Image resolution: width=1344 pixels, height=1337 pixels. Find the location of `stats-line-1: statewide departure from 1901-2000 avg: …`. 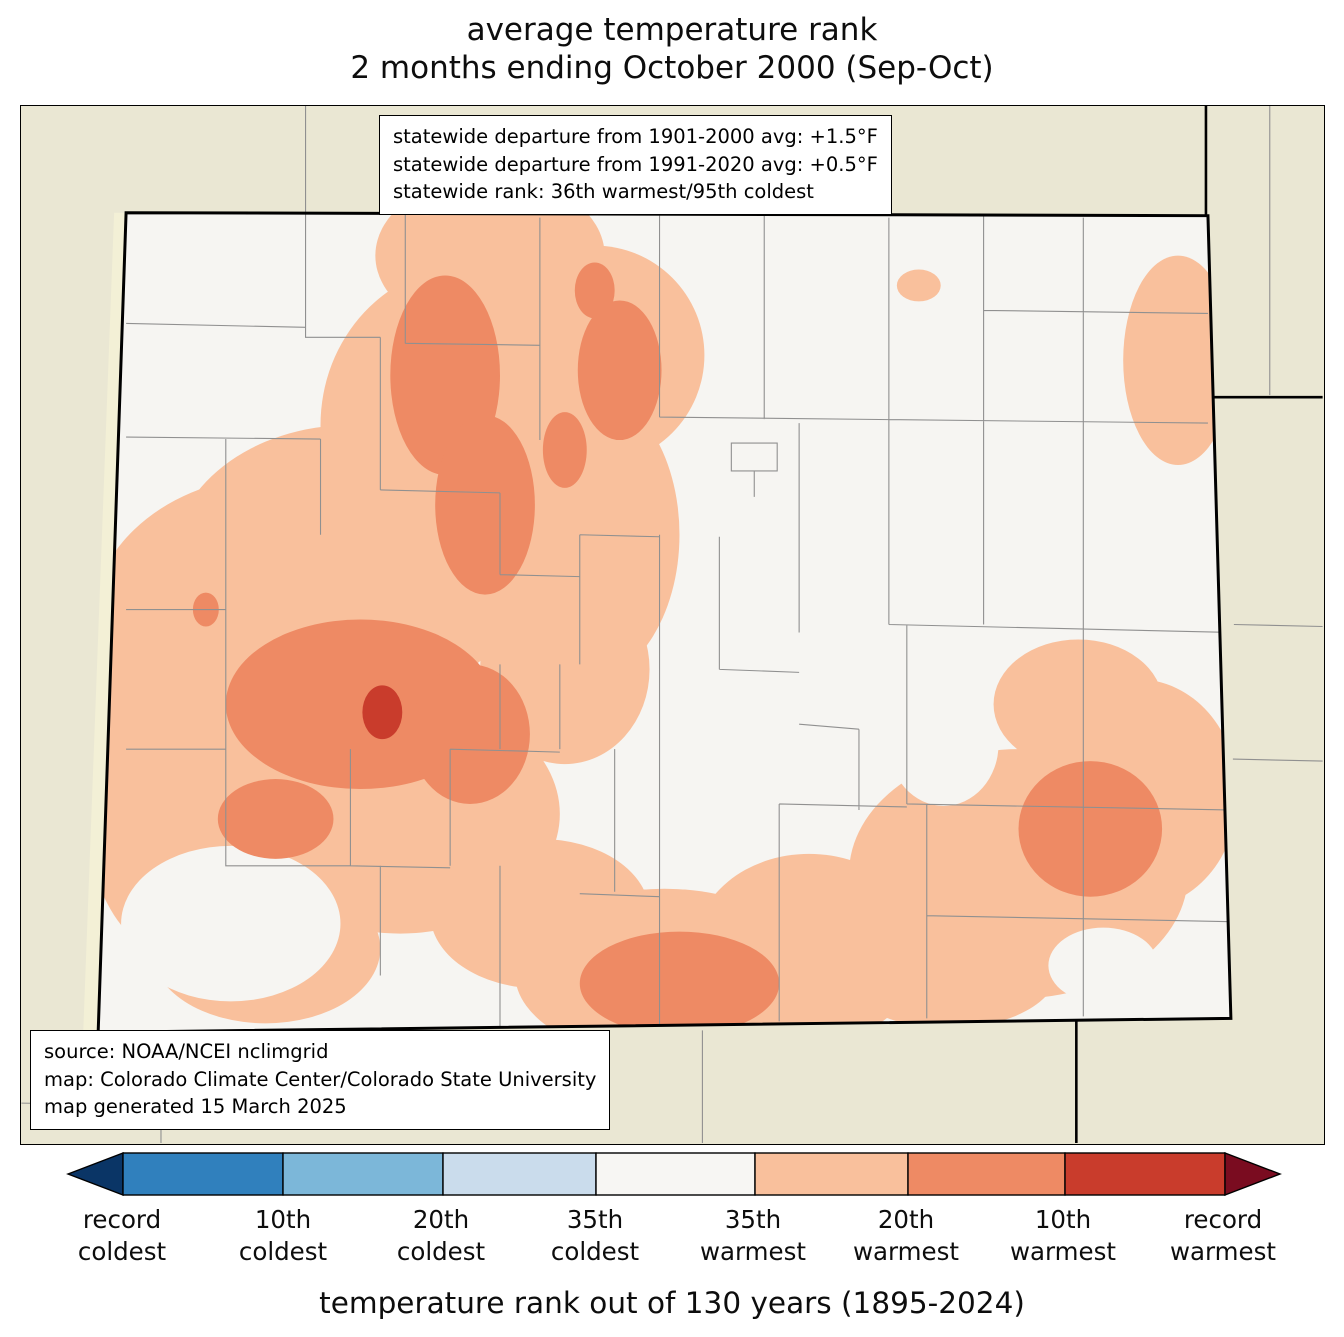

stats-line-1: statewide departure from 1901-2000 avg: … is located at coordinates (635, 136).